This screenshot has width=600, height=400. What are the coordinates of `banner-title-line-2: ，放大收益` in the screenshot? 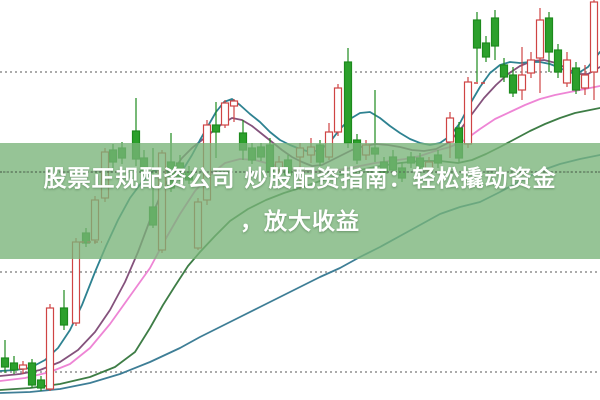 It's located at (300, 222).